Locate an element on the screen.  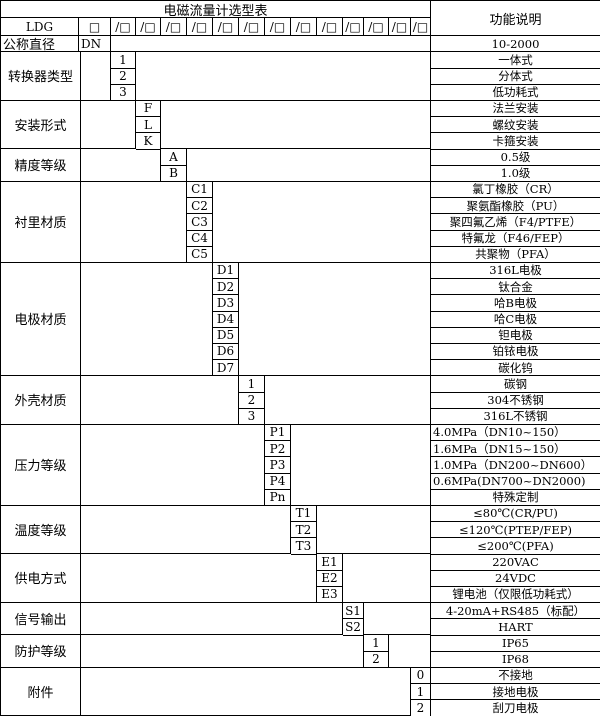
group-label: 外壳材质 is located at coordinates (41, 400).